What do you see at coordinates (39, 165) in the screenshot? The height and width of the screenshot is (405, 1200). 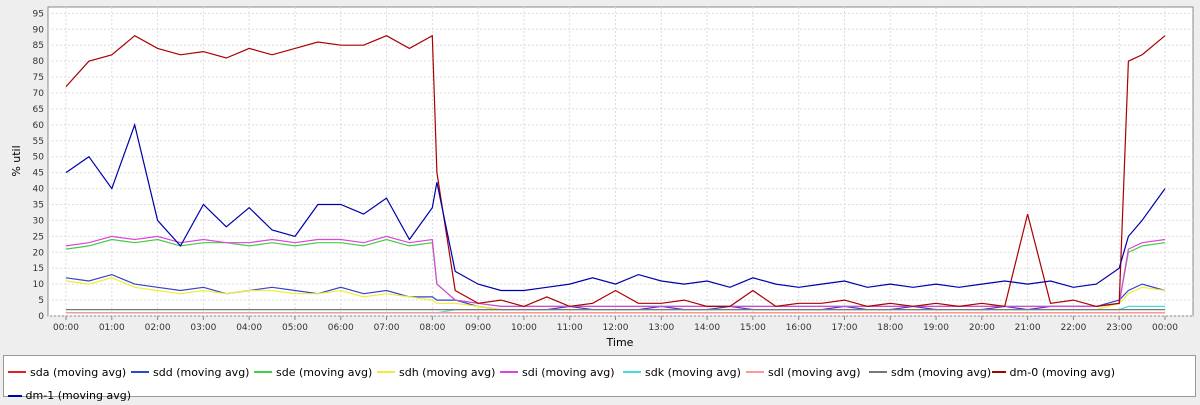 I see `y-axis-ticks: 0 5 10 15 20 25 30 35 40 45 50 55 60 65 70 75 80 85 90 95` at bounding box center [39, 165].